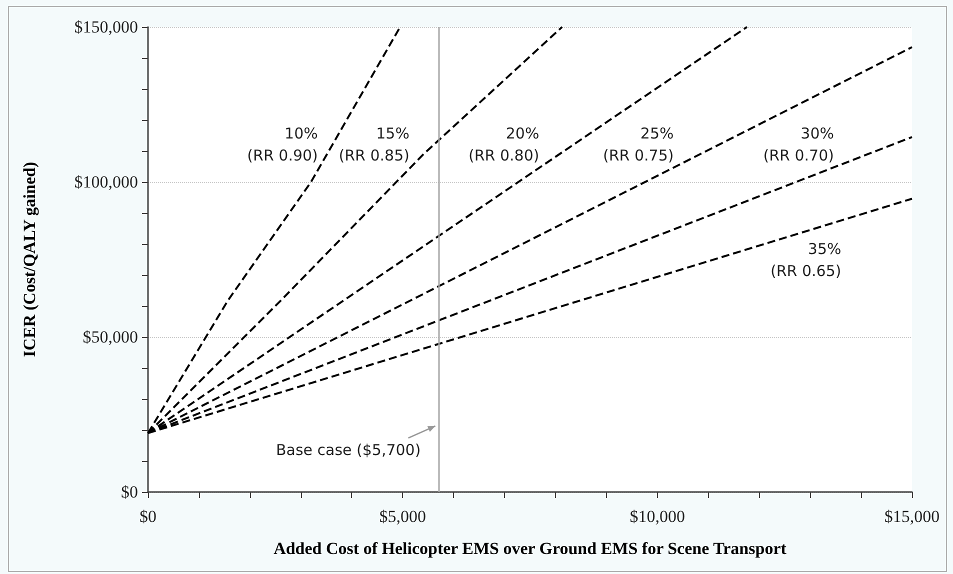  I want to click on series-label: 10% (RR 0.90), so click(282, 144).